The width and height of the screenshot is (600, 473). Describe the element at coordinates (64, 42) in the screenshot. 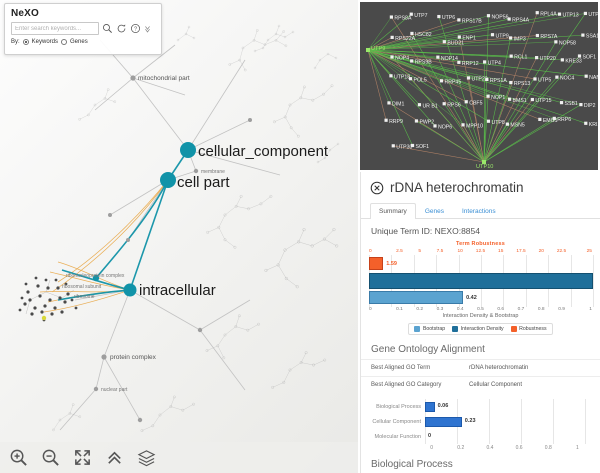

I see `radio-genes` at that location.